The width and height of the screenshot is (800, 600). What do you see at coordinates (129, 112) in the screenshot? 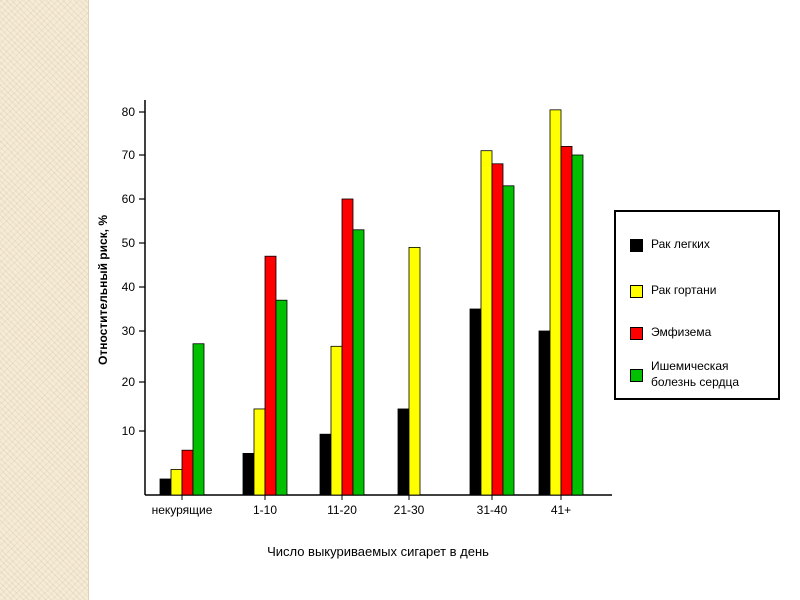
I see `y-tick-label: 80` at bounding box center [129, 112].